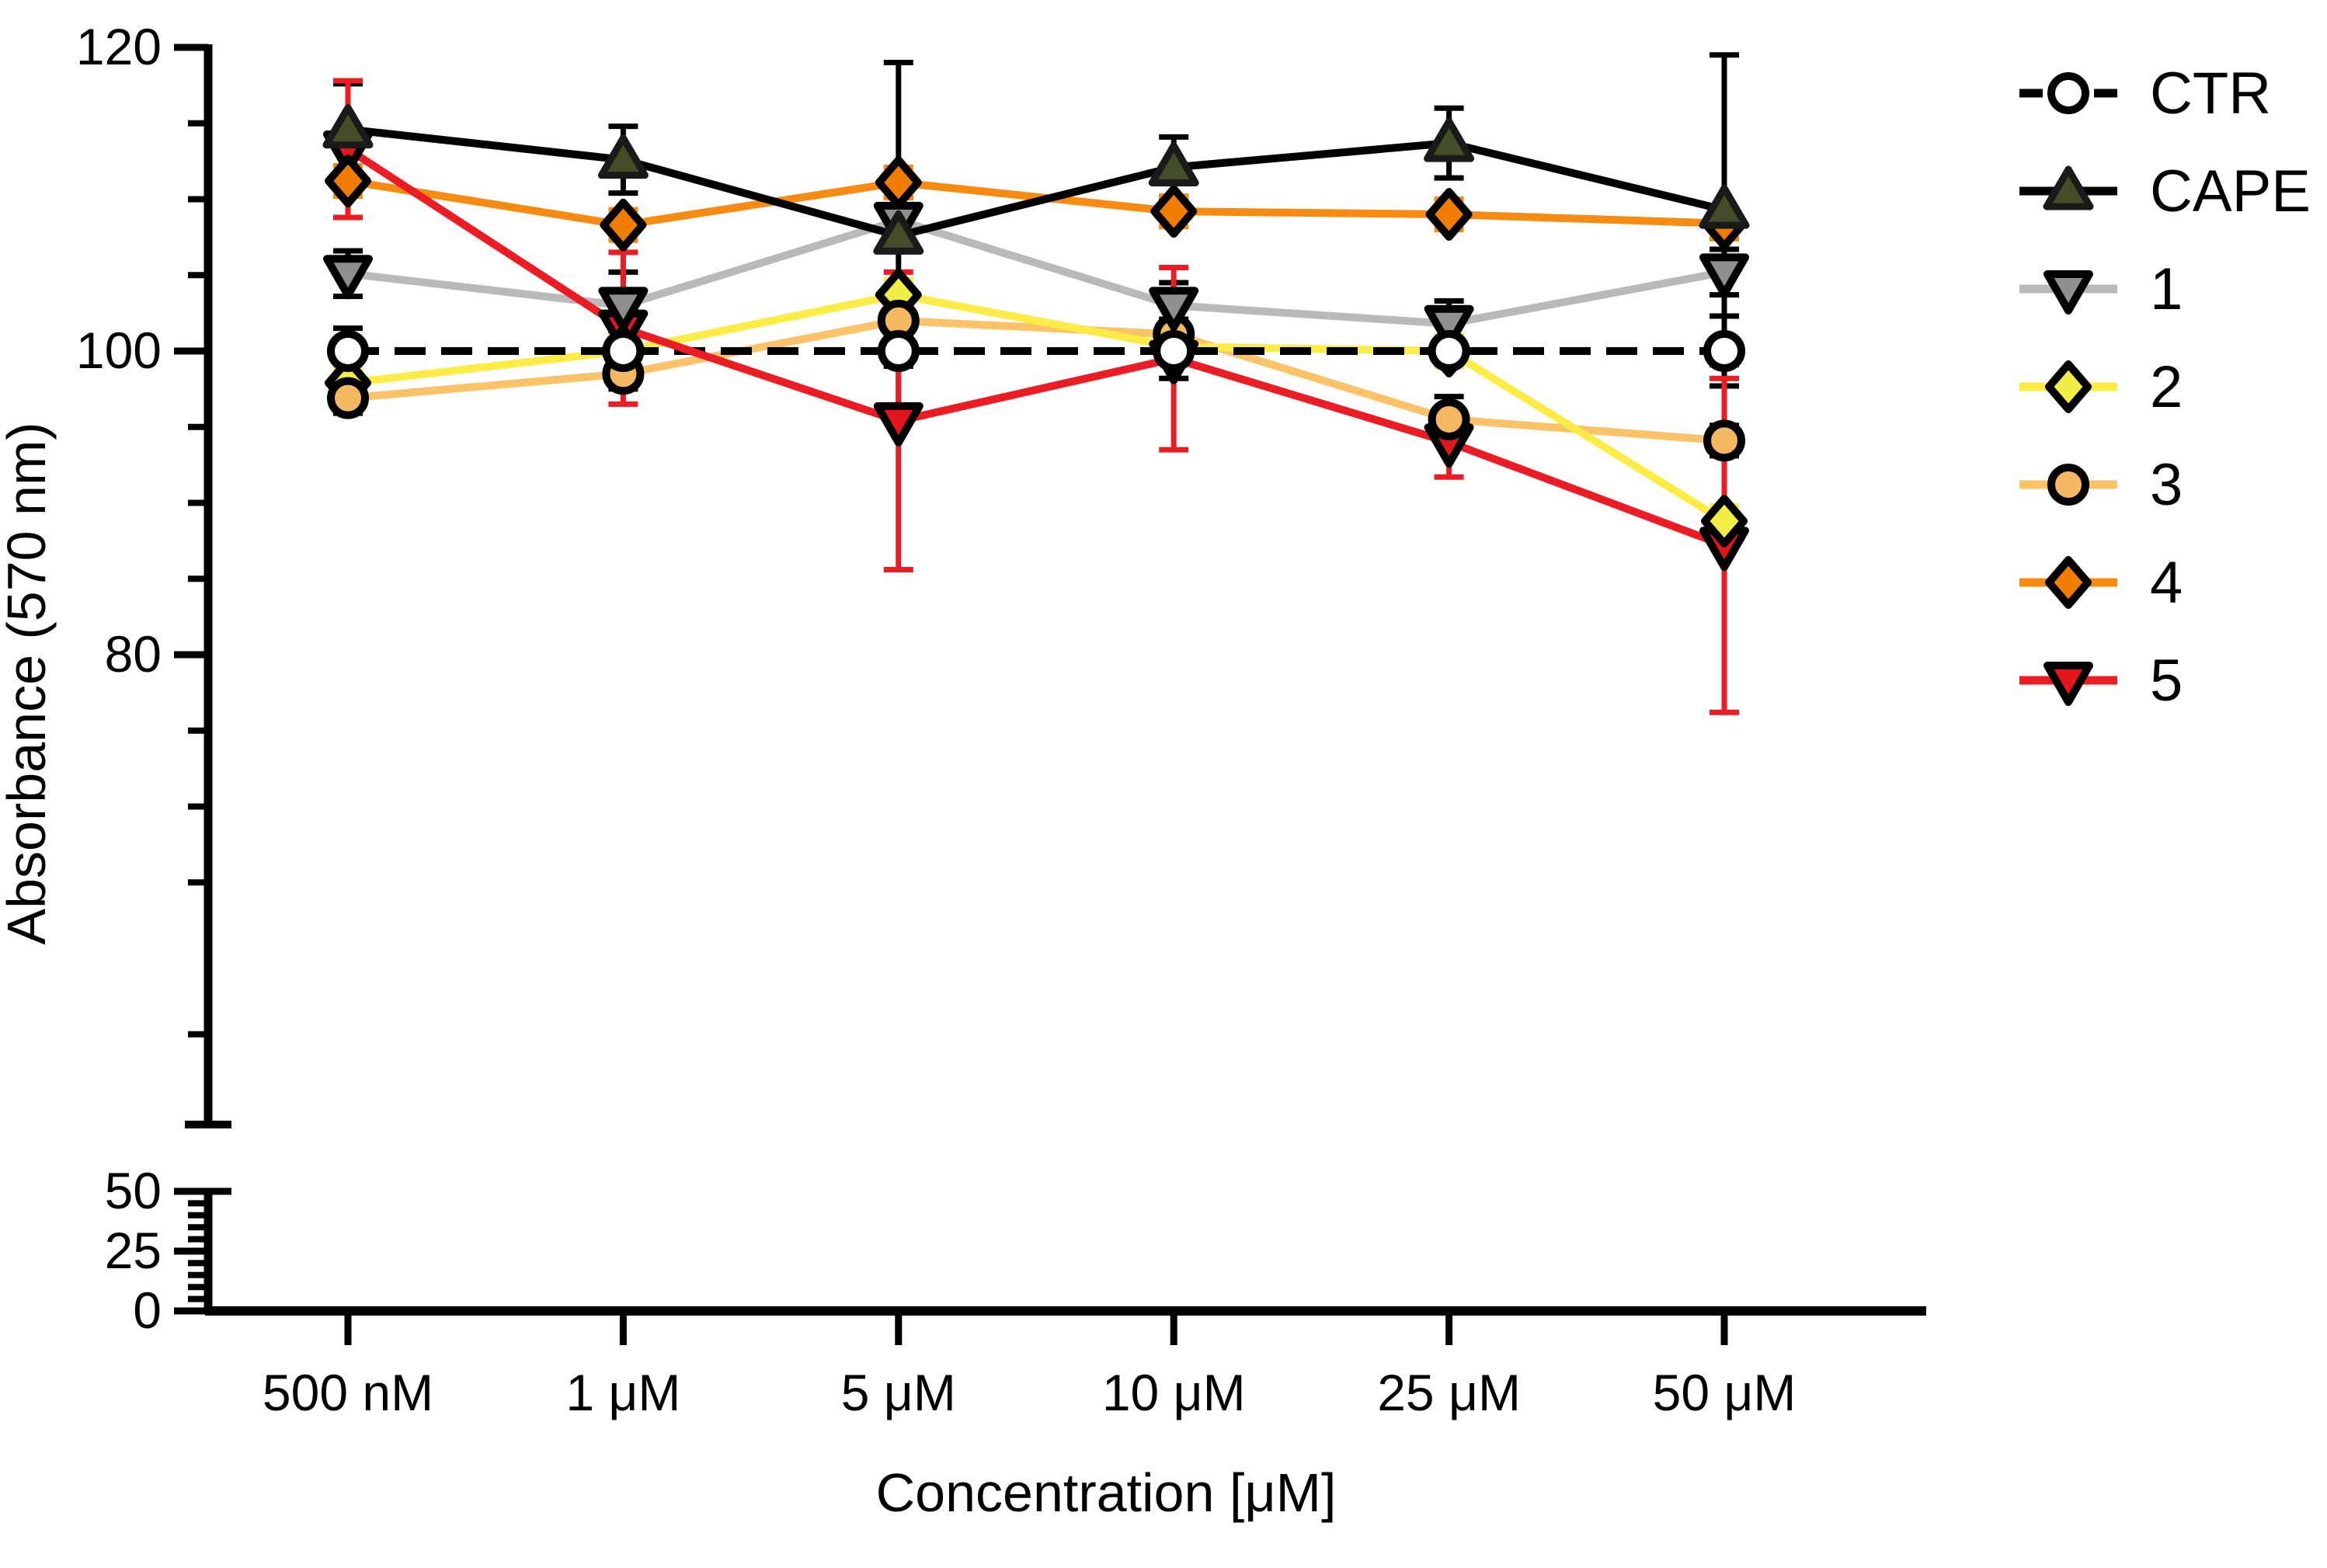 The height and width of the screenshot is (1568, 2327). Describe the element at coordinates (1174, 1393) in the screenshot. I see `x-tick-label: 10 μM` at that location.